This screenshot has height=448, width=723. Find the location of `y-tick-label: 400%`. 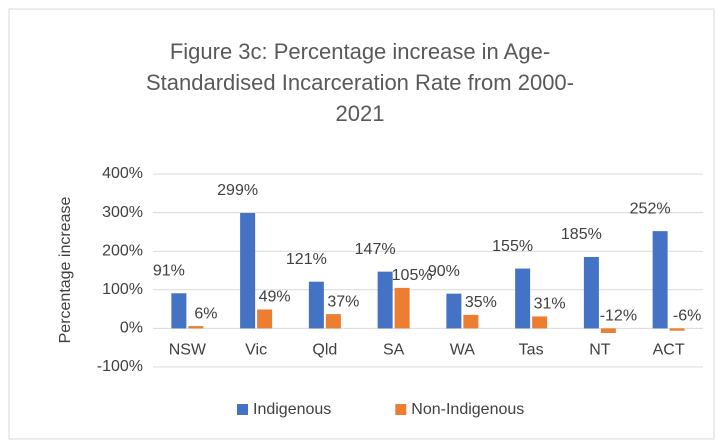

y-tick-label: 400% is located at coordinates (122, 173).